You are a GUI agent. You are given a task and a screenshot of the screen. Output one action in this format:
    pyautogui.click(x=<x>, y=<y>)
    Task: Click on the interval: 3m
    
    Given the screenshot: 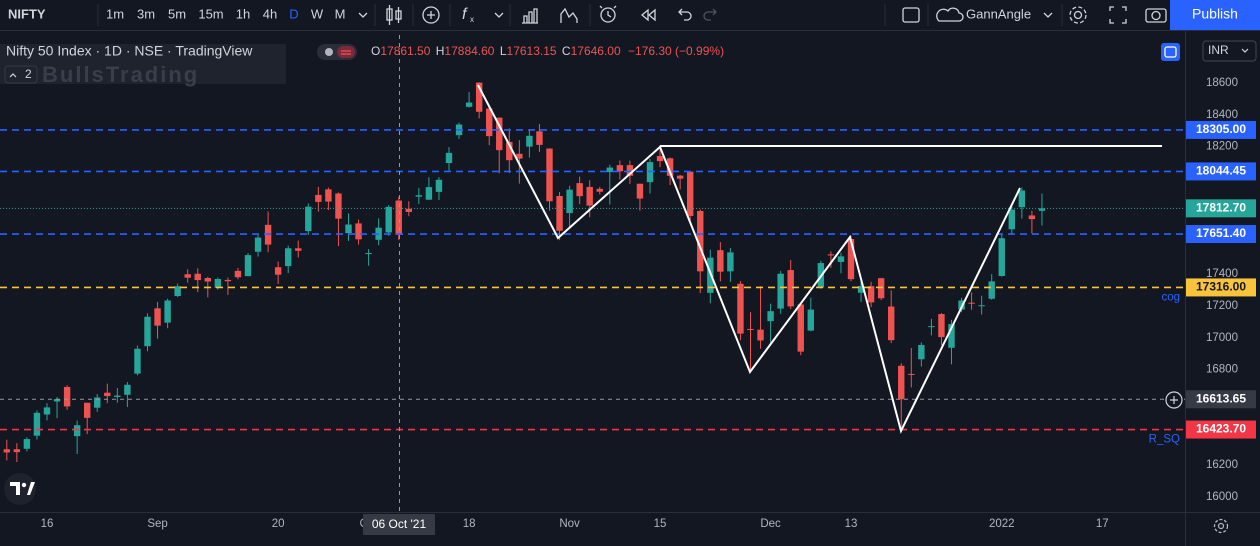 What is the action you would take?
    pyautogui.click(x=146, y=13)
    